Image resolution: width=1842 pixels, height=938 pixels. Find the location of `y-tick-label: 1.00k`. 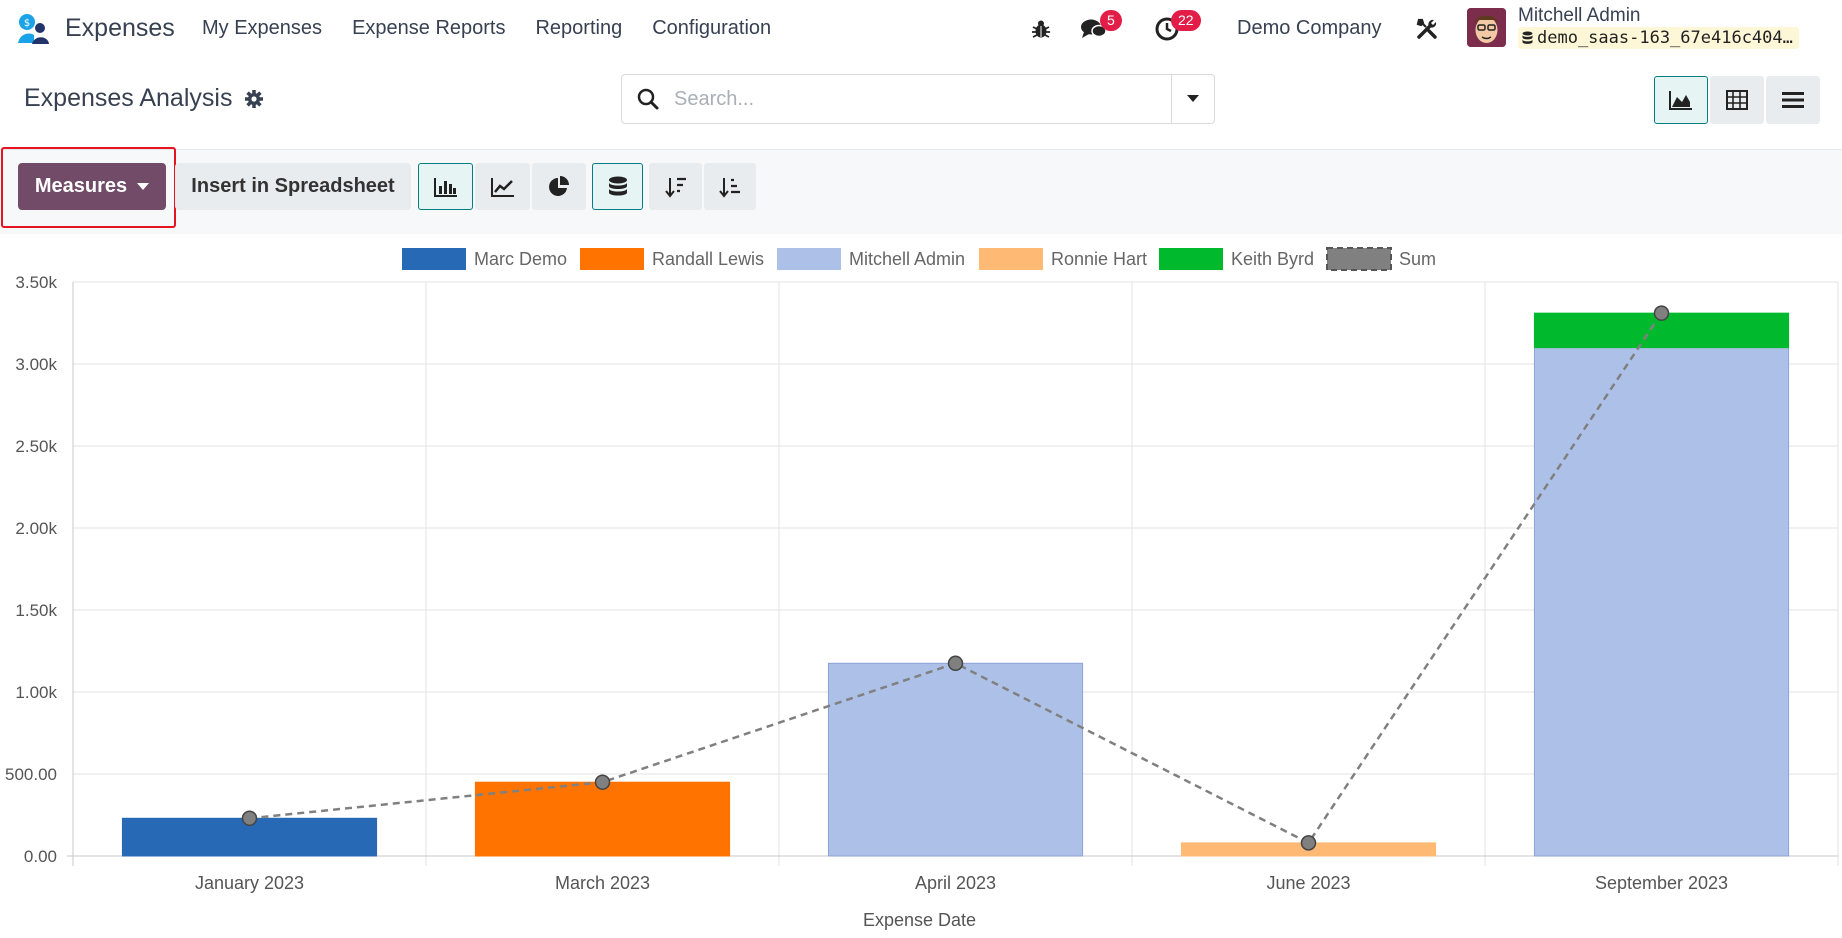

y-tick-label: 1.00k is located at coordinates (36, 692).